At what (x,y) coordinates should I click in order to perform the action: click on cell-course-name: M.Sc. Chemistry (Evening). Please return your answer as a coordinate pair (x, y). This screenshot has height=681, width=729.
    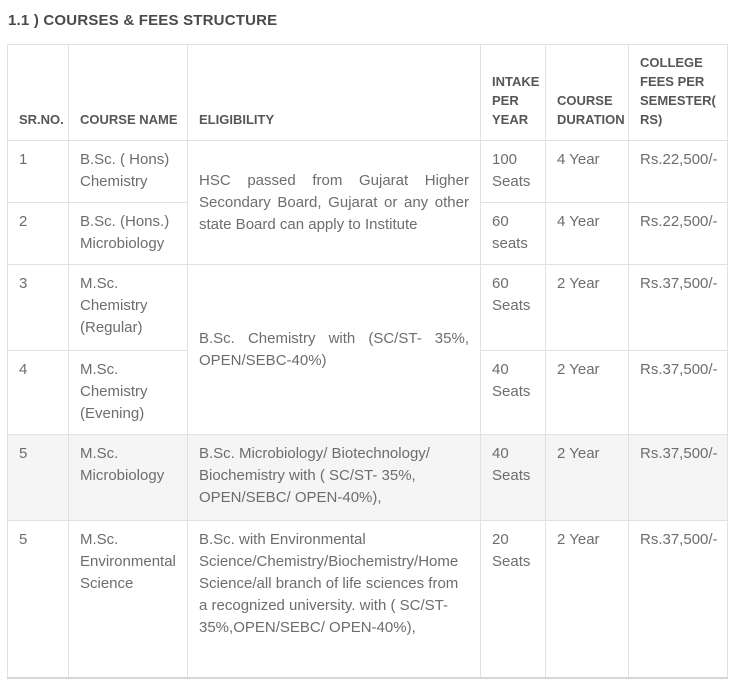
    Looking at the image, I should click on (128, 392).